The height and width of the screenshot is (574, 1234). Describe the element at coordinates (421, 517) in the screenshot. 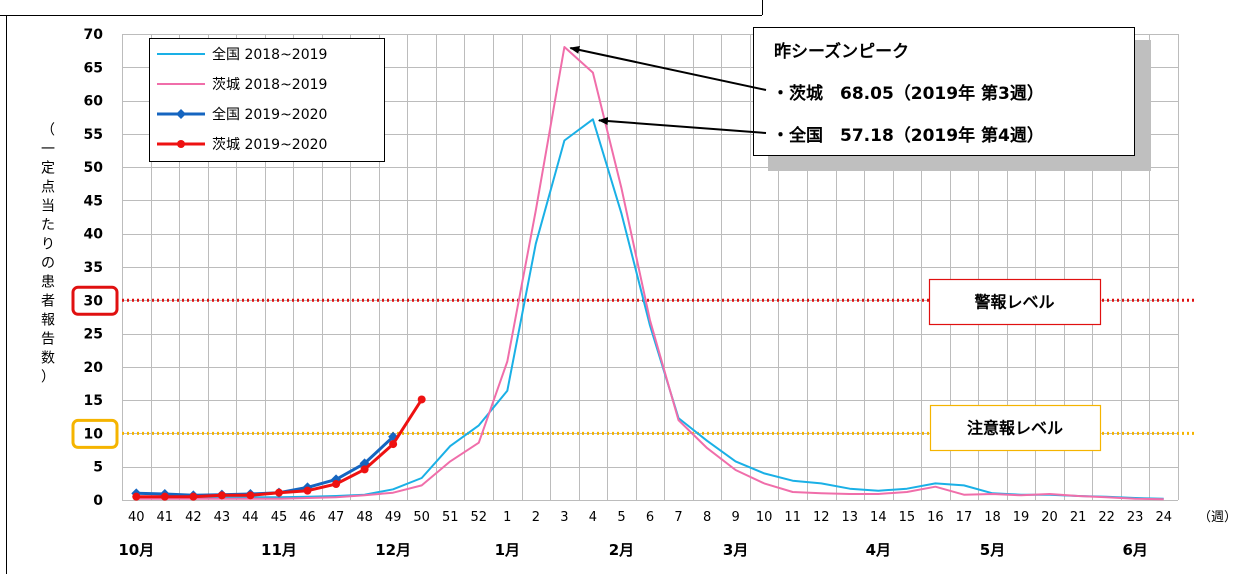

I see `x-tick-label: 50` at that location.